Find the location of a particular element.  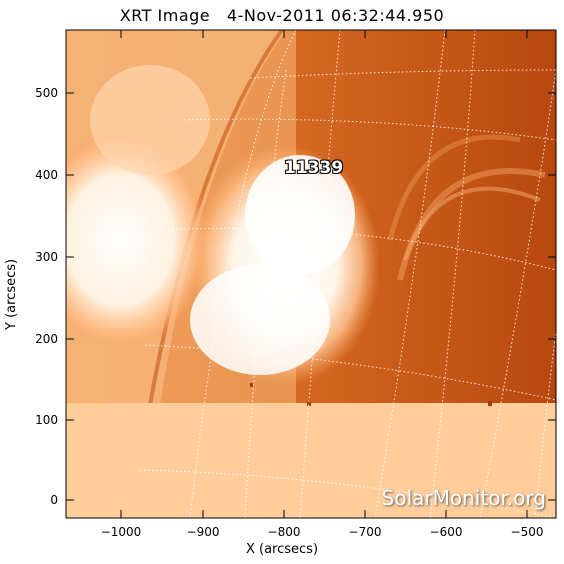

y-tick-label: 300 is located at coordinates (46, 257).